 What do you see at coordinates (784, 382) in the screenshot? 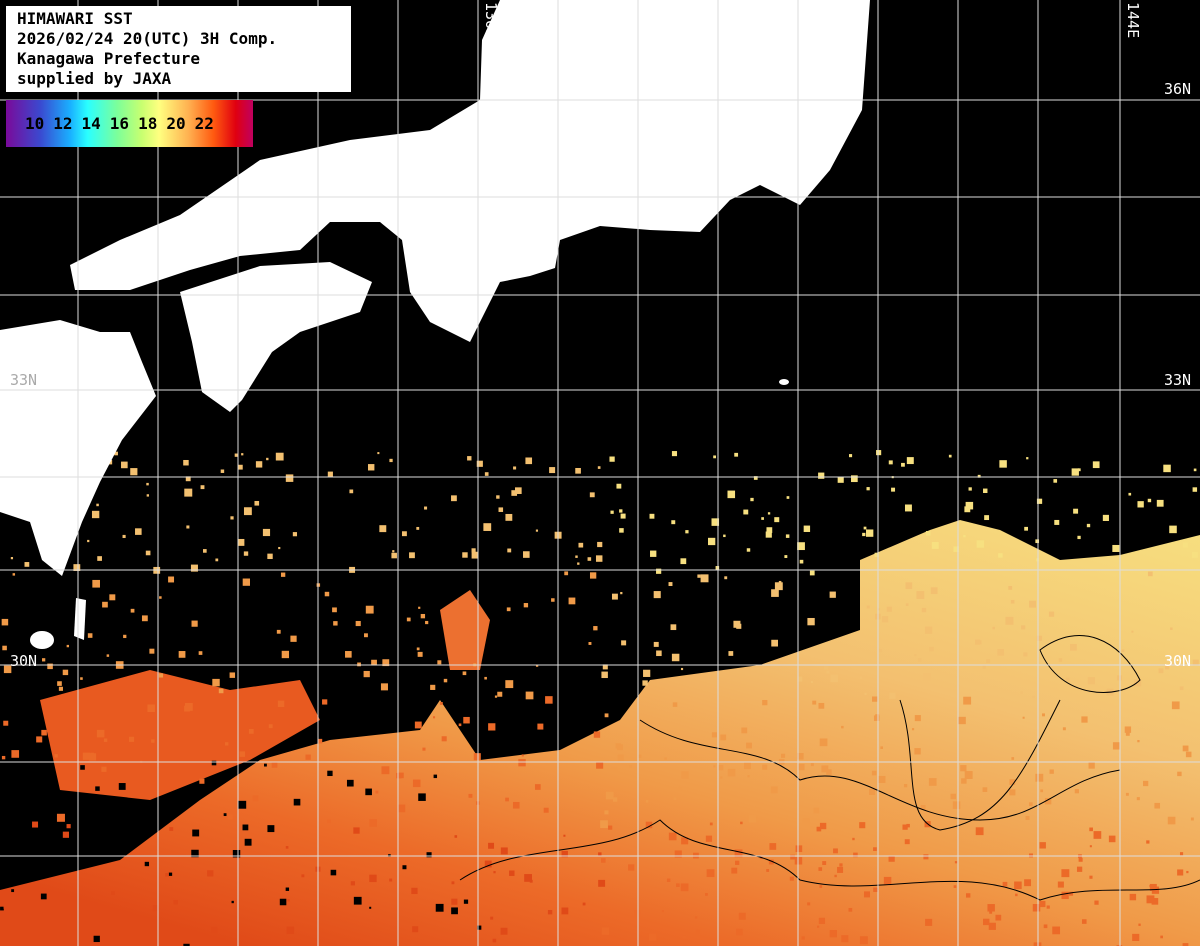
I see `land-izu-oshima` at bounding box center [784, 382].